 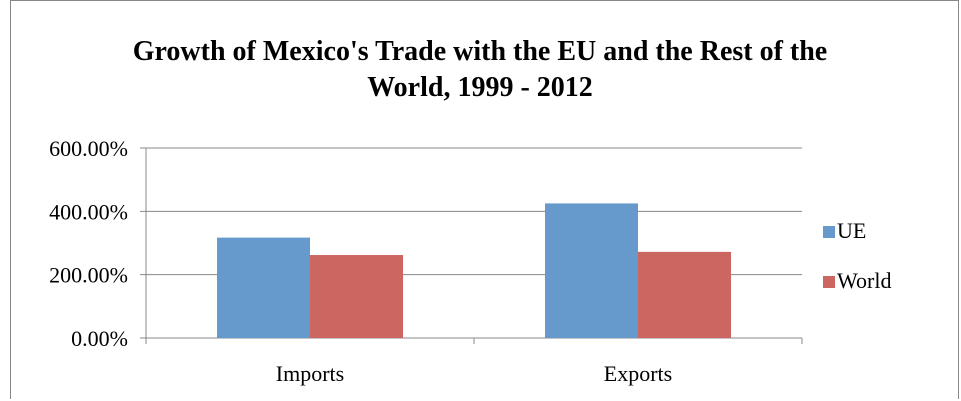 What do you see at coordinates (591, 270) in the screenshot?
I see `bar-ue-exports` at bounding box center [591, 270].